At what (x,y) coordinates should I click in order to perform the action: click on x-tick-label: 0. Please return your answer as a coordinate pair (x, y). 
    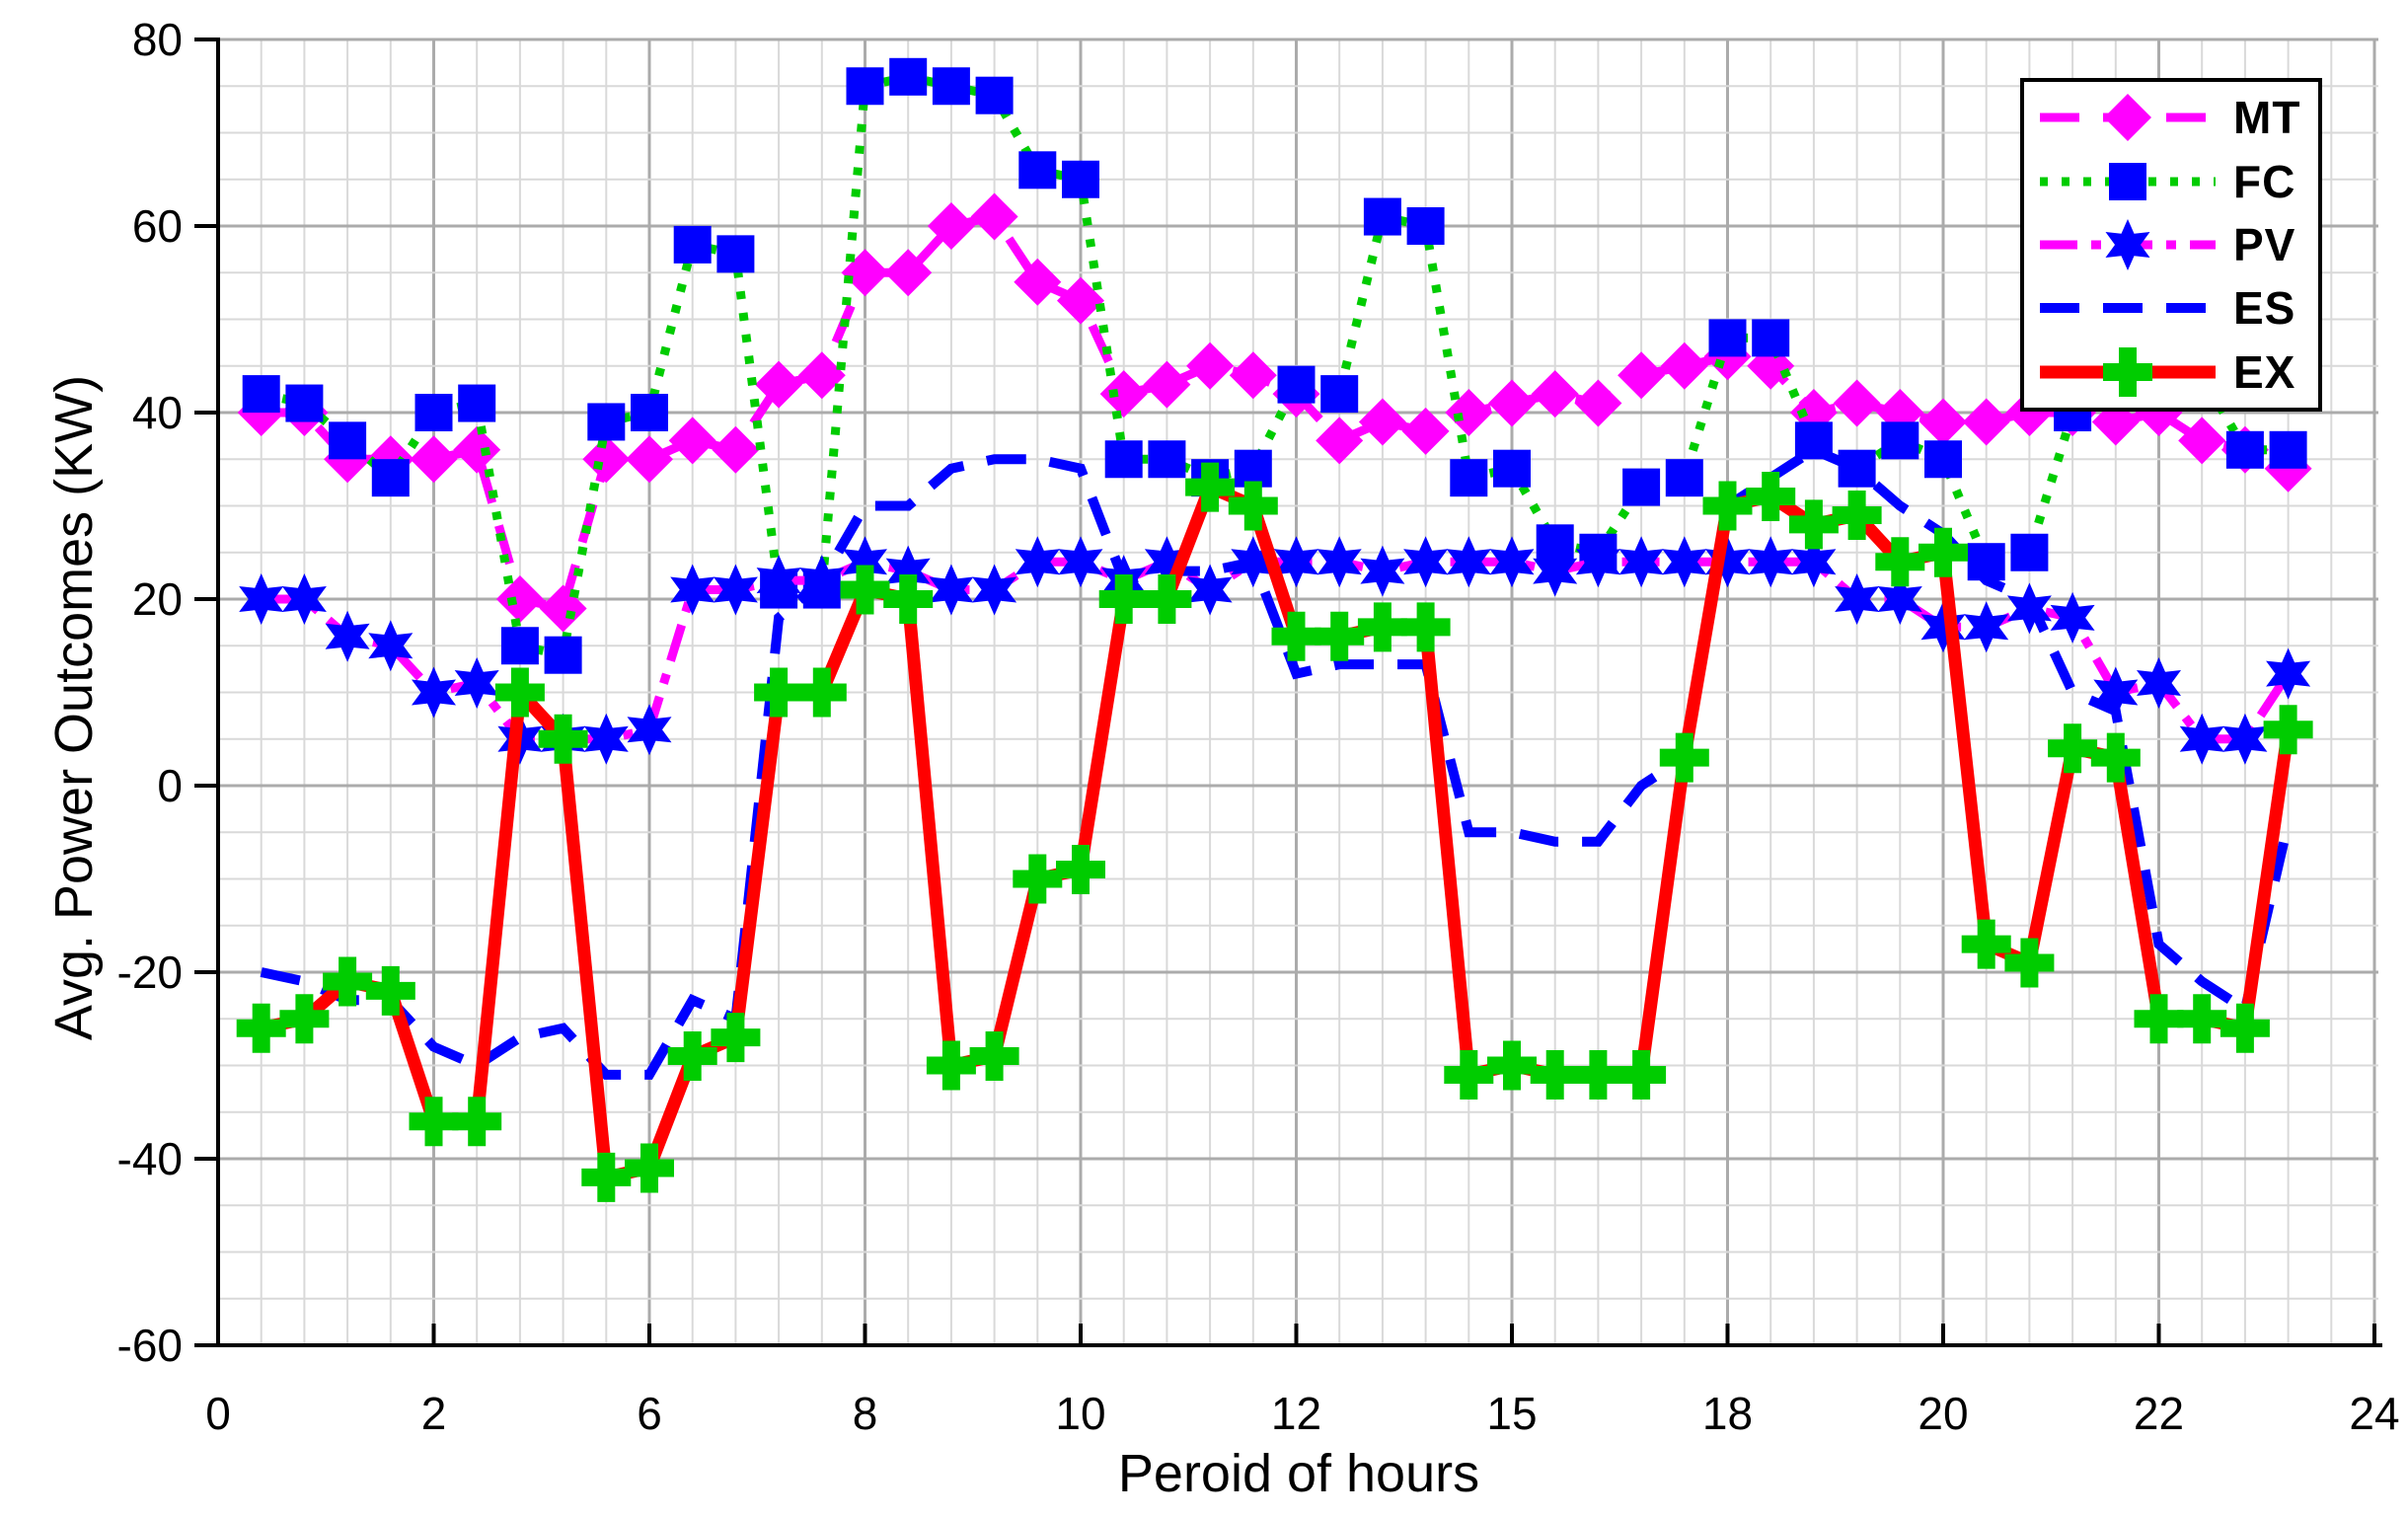
    Looking at the image, I should click on (218, 1413).